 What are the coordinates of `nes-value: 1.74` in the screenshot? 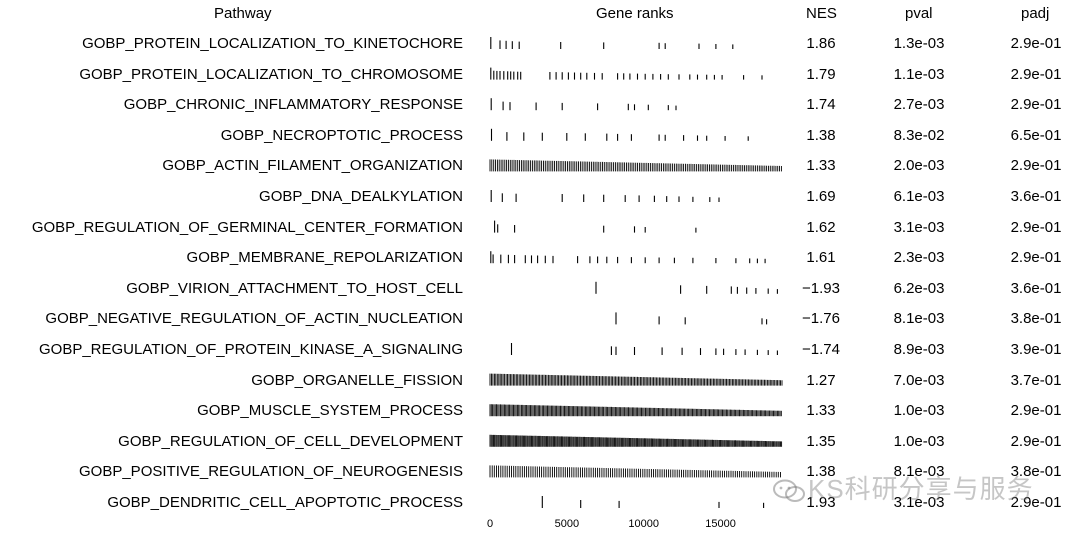 It's located at (821, 105).